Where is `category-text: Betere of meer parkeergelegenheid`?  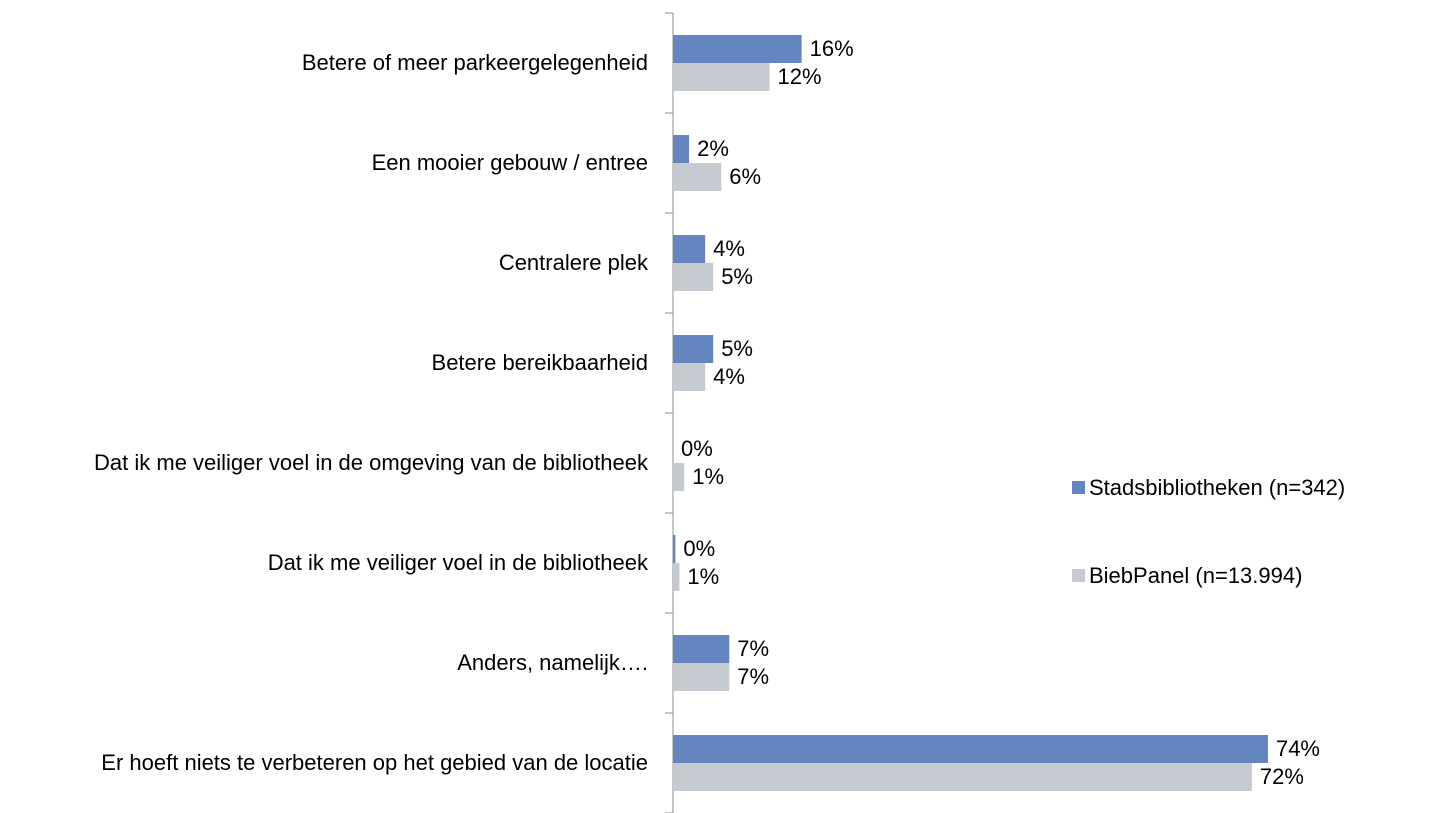 category-text: Betere of meer parkeergelegenheid is located at coordinates (474, 62).